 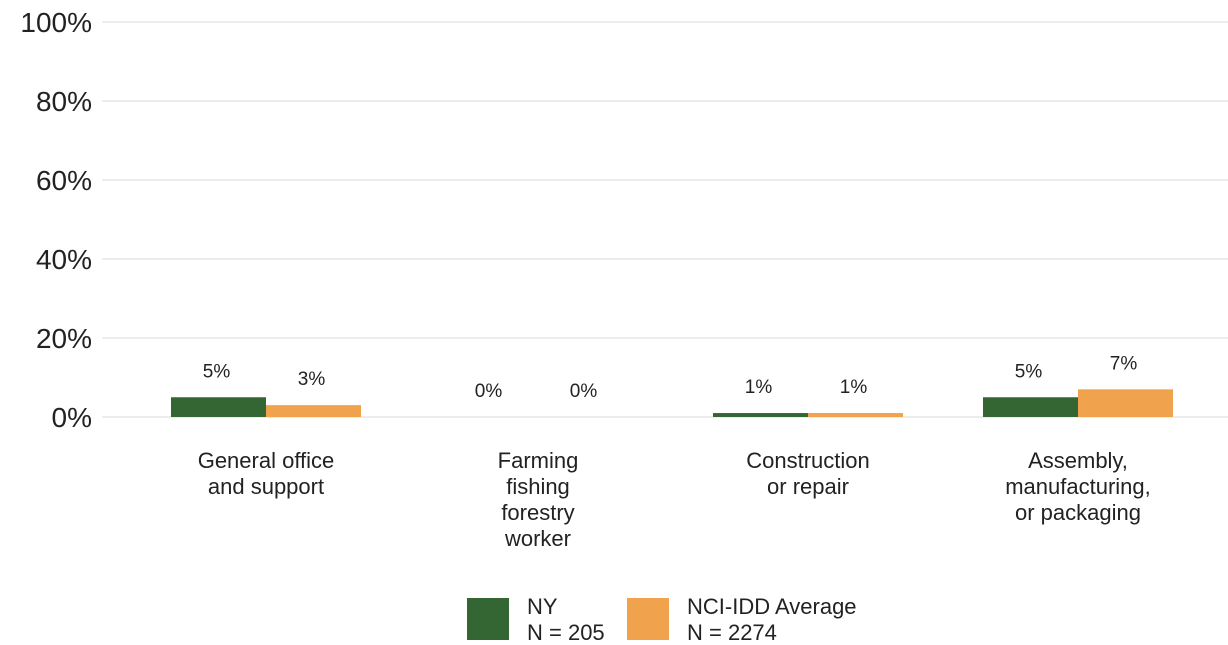 I want to click on category-label: Assembly, manufacturing, or packaging, so click(x=1078, y=486).